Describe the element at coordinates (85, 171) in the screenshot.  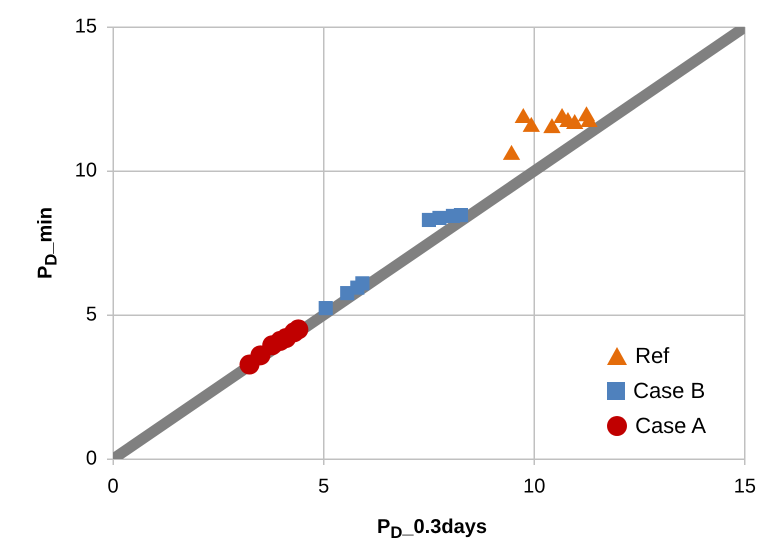
I see `y-tick-label: 10` at that location.